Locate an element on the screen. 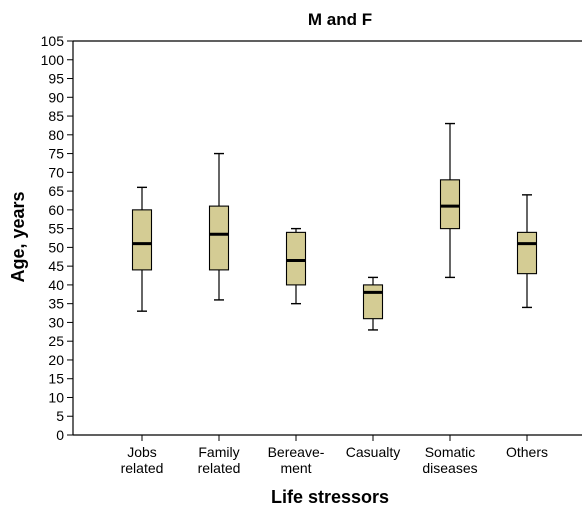 This screenshot has width=584, height=510. y-tick-label-20: 20 is located at coordinates (56, 360).